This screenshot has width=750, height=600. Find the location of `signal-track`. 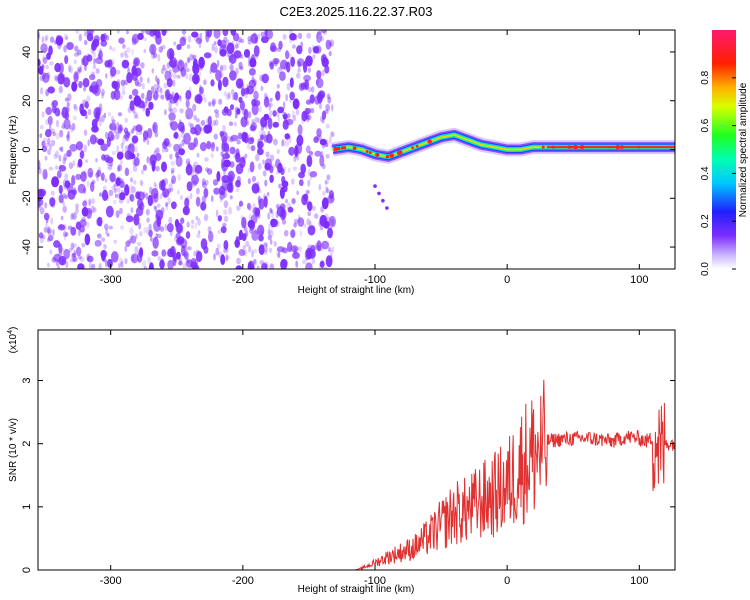

signal-track is located at coordinates (501, 168).